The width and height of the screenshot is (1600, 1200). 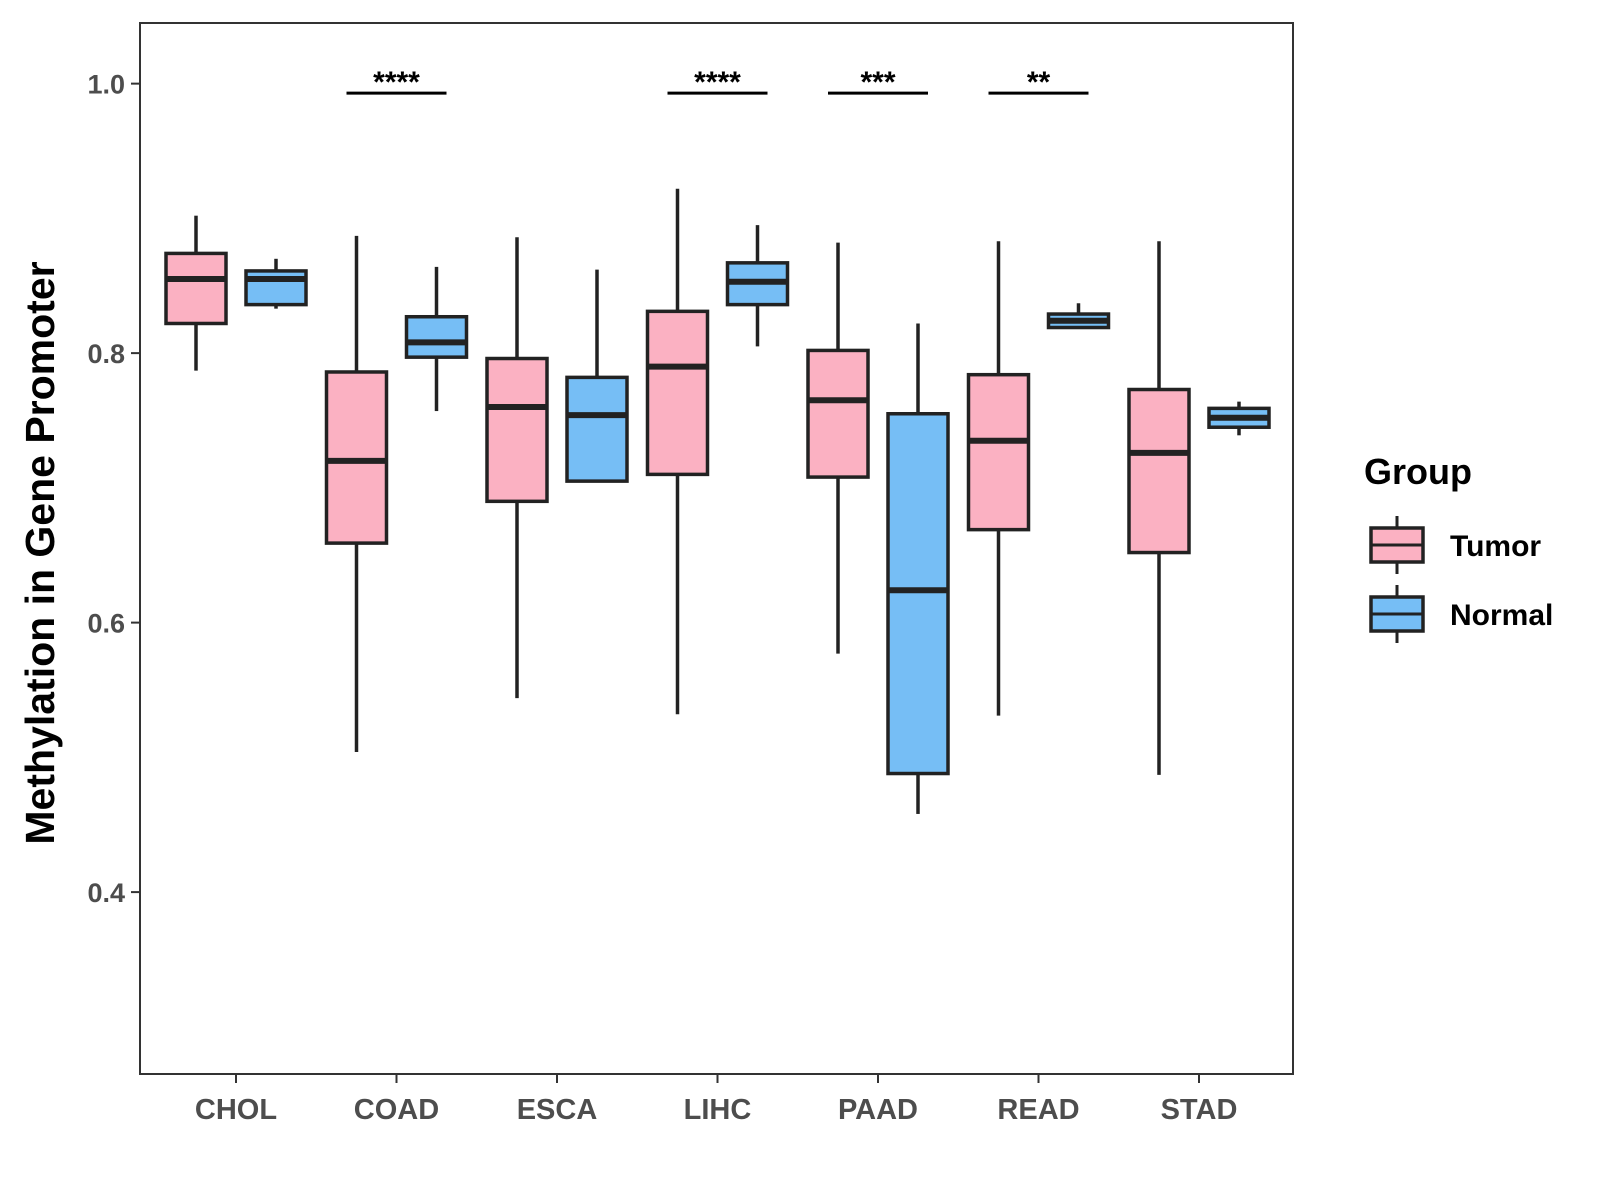 I want to click on significance-label: ***, so click(x=877, y=82).